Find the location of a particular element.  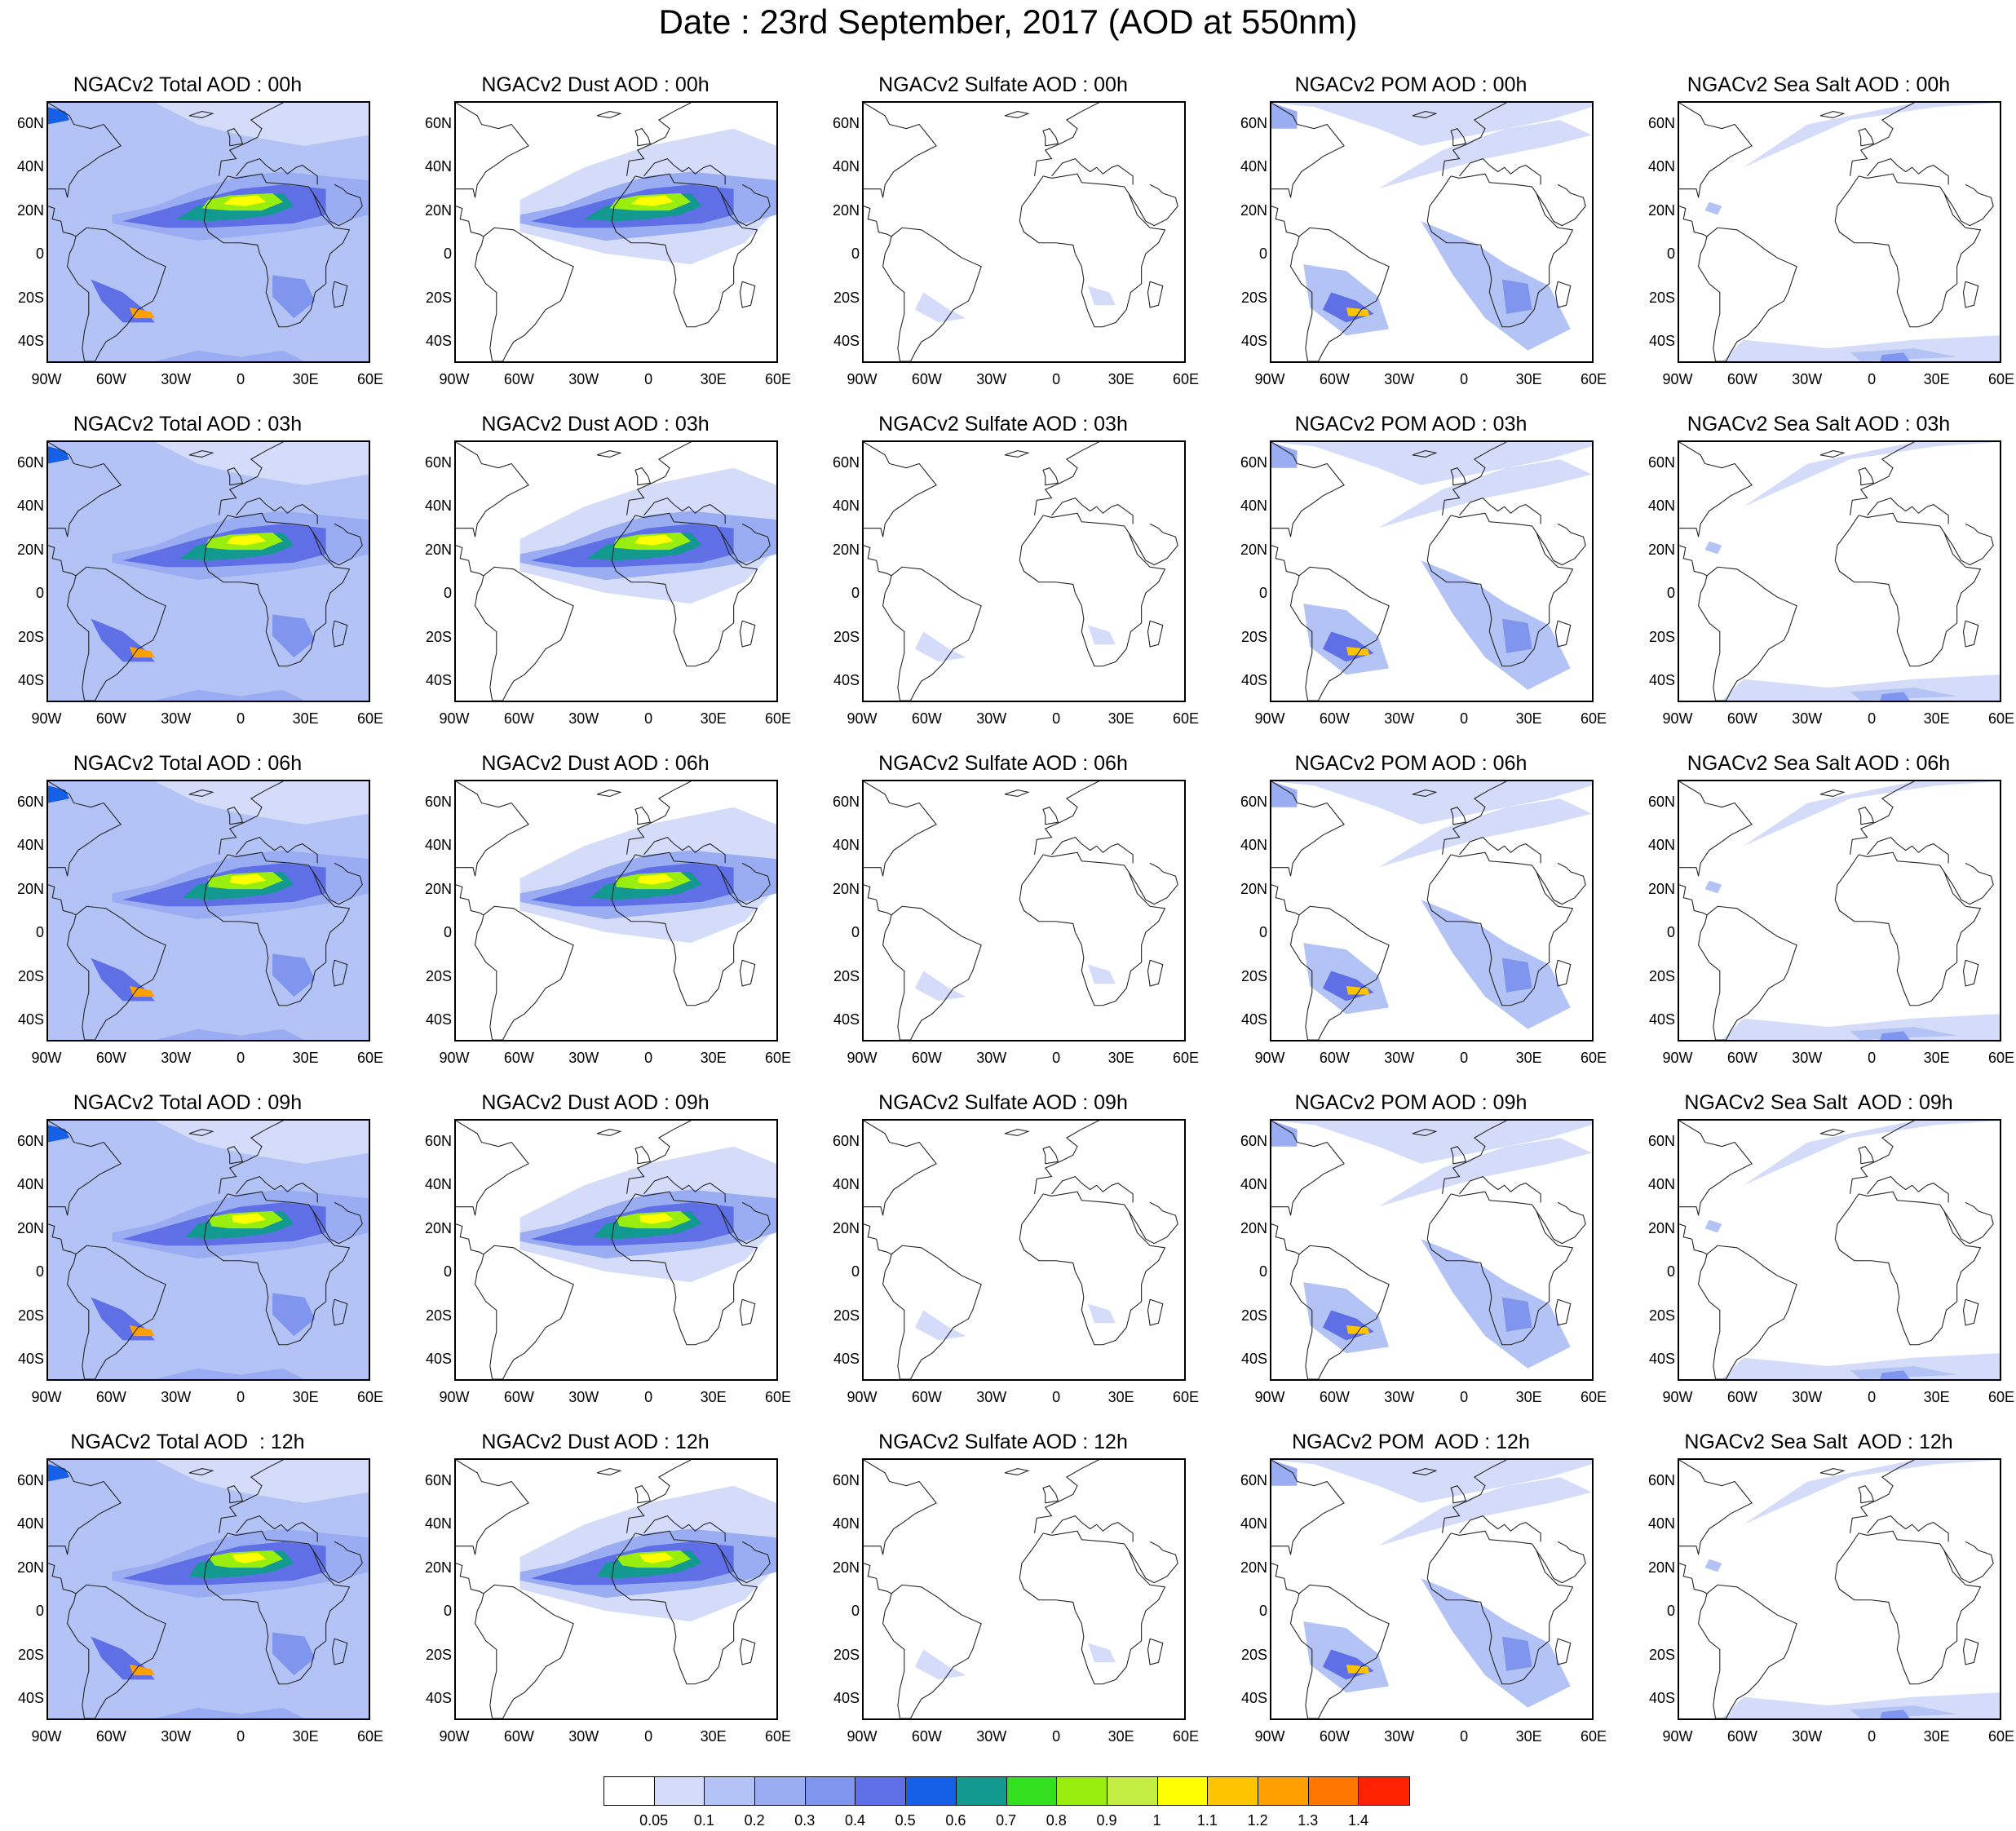

colorbar-swatch is located at coordinates (1082, 1791).